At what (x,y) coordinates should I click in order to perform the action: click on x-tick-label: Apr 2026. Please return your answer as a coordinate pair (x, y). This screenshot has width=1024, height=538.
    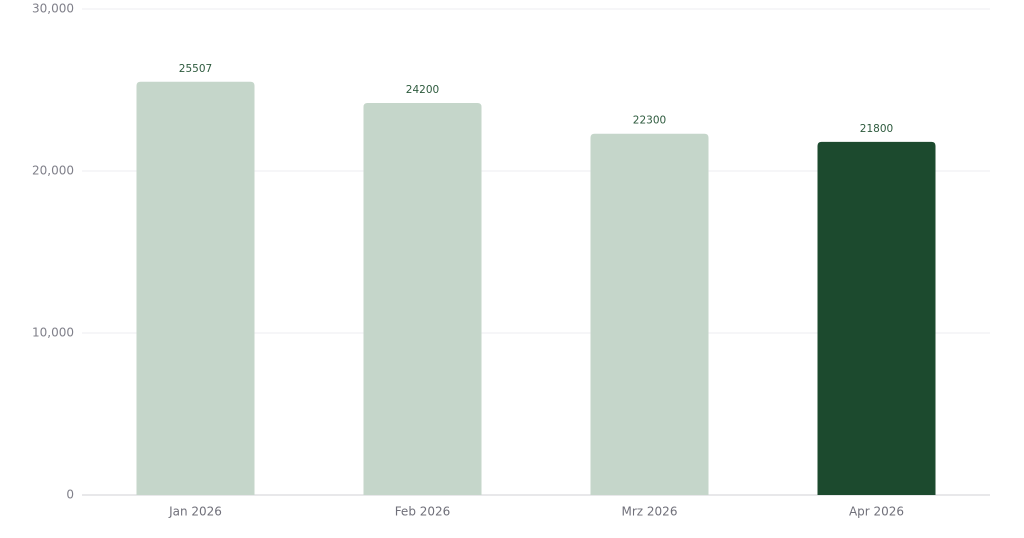
    Looking at the image, I should click on (876, 512).